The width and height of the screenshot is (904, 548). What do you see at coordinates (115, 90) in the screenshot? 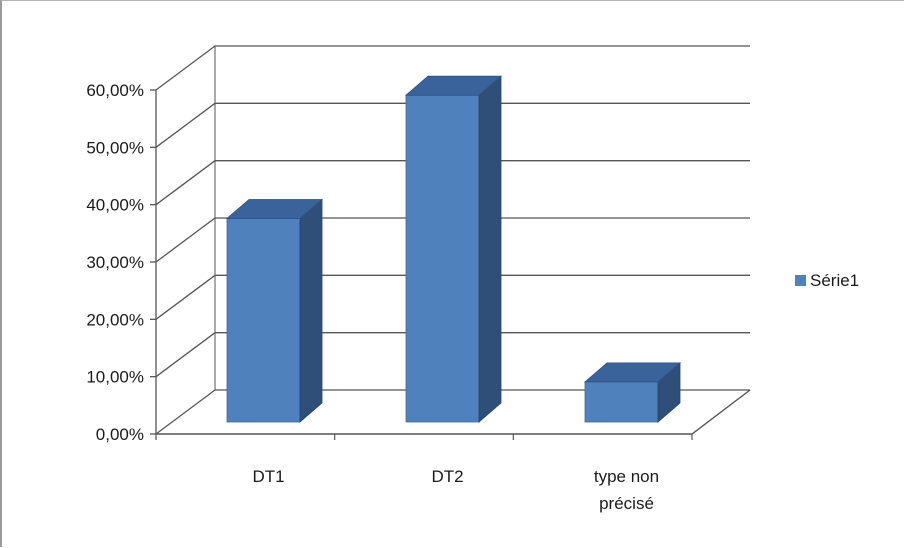
I see `y-tick-label: 60,00%` at bounding box center [115, 90].